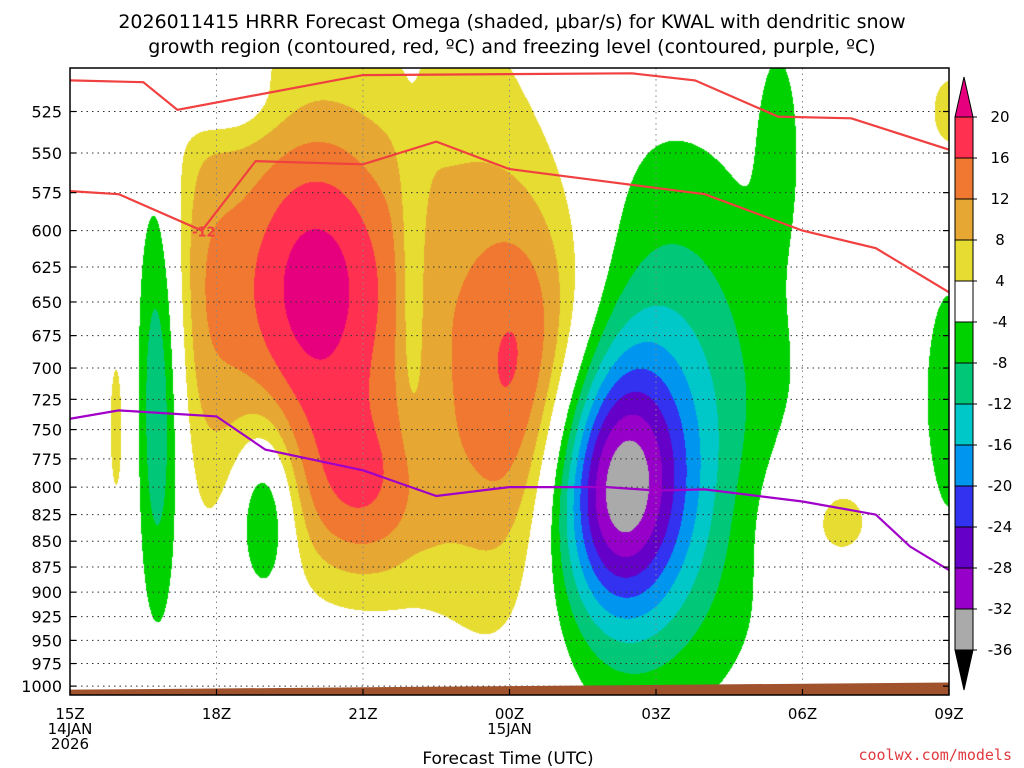 This screenshot has width=1024, height=768. Describe the element at coordinates (948, 714) in the screenshot. I see `x-tick-label: 09Z` at that location.